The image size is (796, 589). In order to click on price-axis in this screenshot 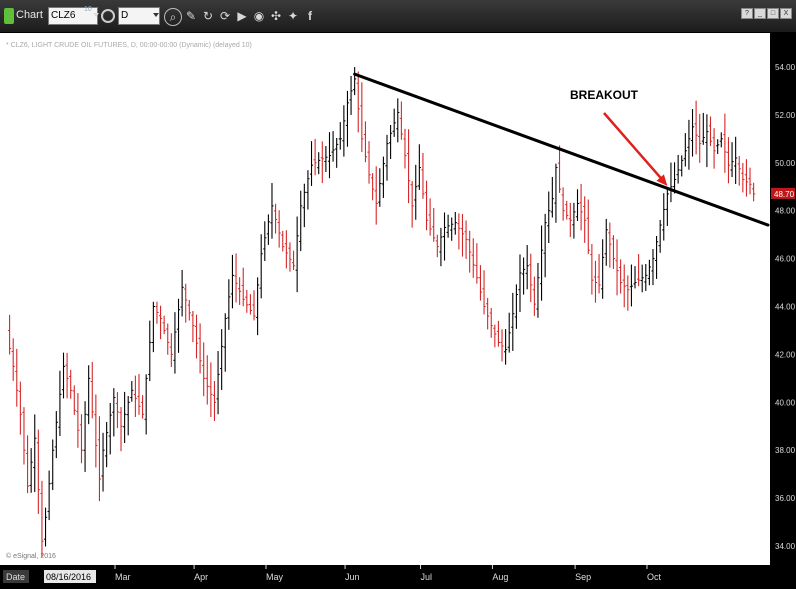, I will do `click(783, 311)`.